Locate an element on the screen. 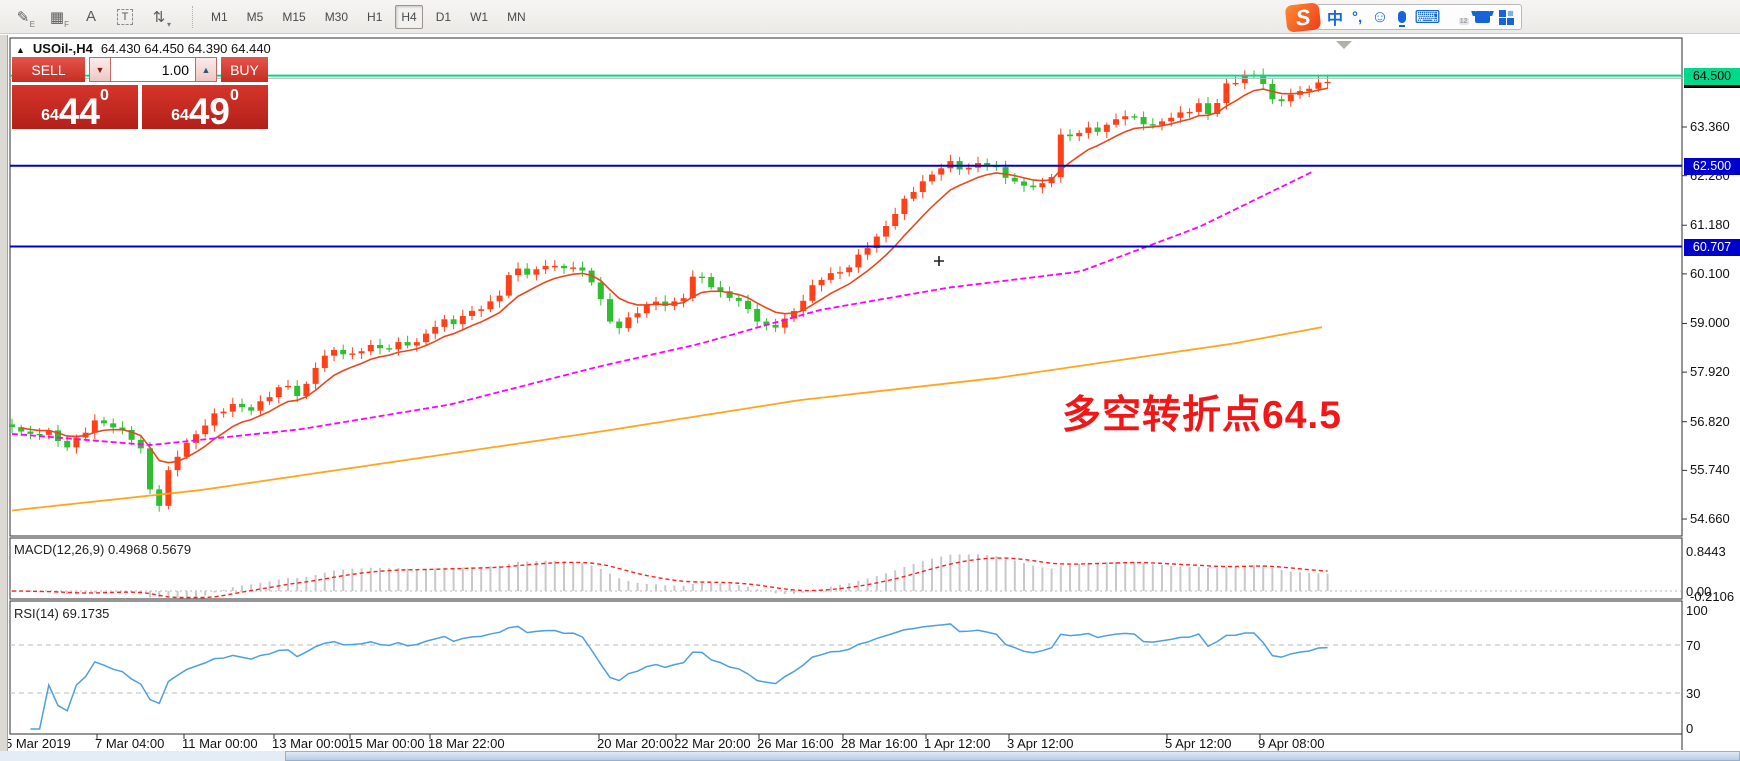 This screenshot has height=761, width=1740. text-label-icon: A is located at coordinates (90, 16).